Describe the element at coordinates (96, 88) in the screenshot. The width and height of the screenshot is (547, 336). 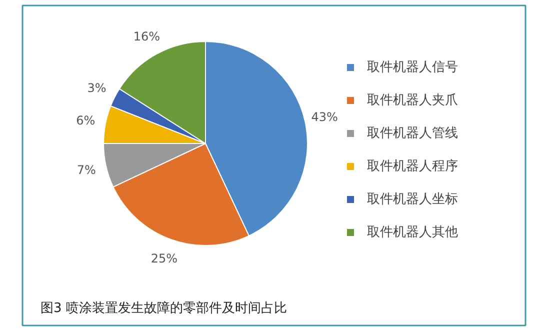
I see `data-label: 3%` at that location.